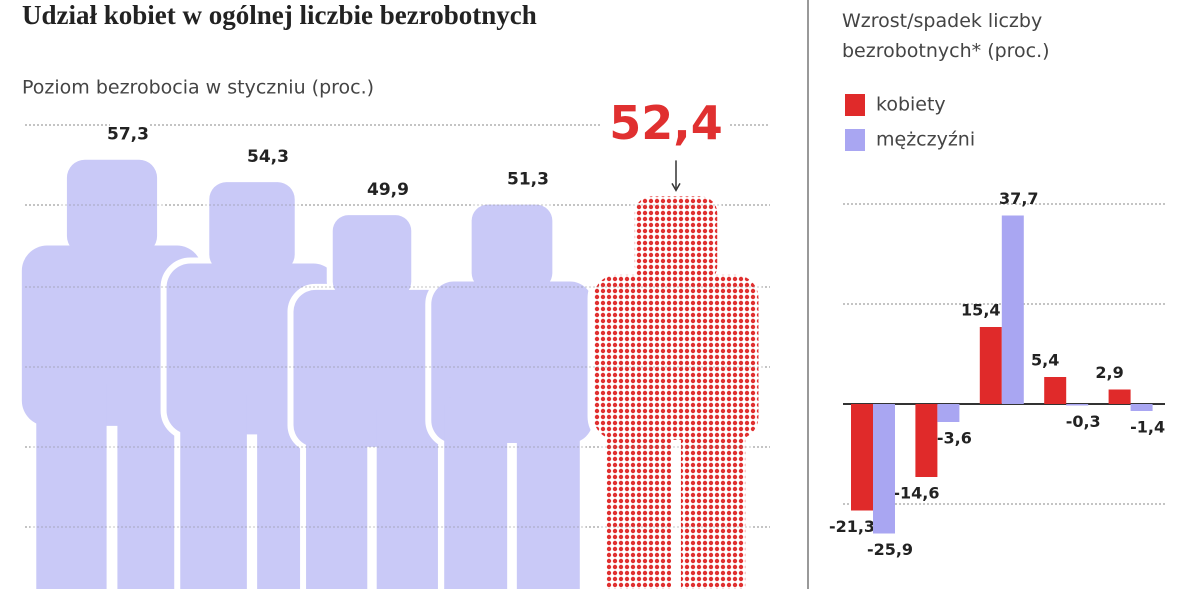  I want to click on value-label: 5,4, so click(1045, 360).